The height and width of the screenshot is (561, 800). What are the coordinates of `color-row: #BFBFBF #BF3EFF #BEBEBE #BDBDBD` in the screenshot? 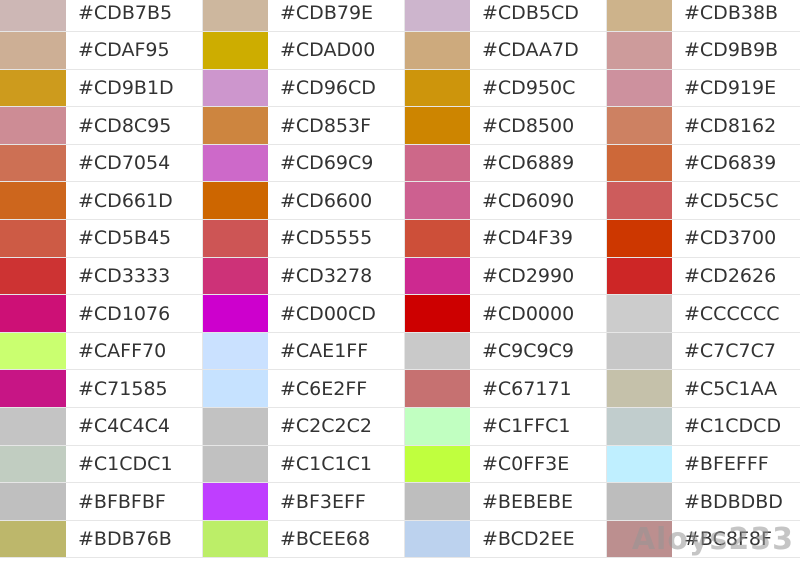 It's located at (400, 501).